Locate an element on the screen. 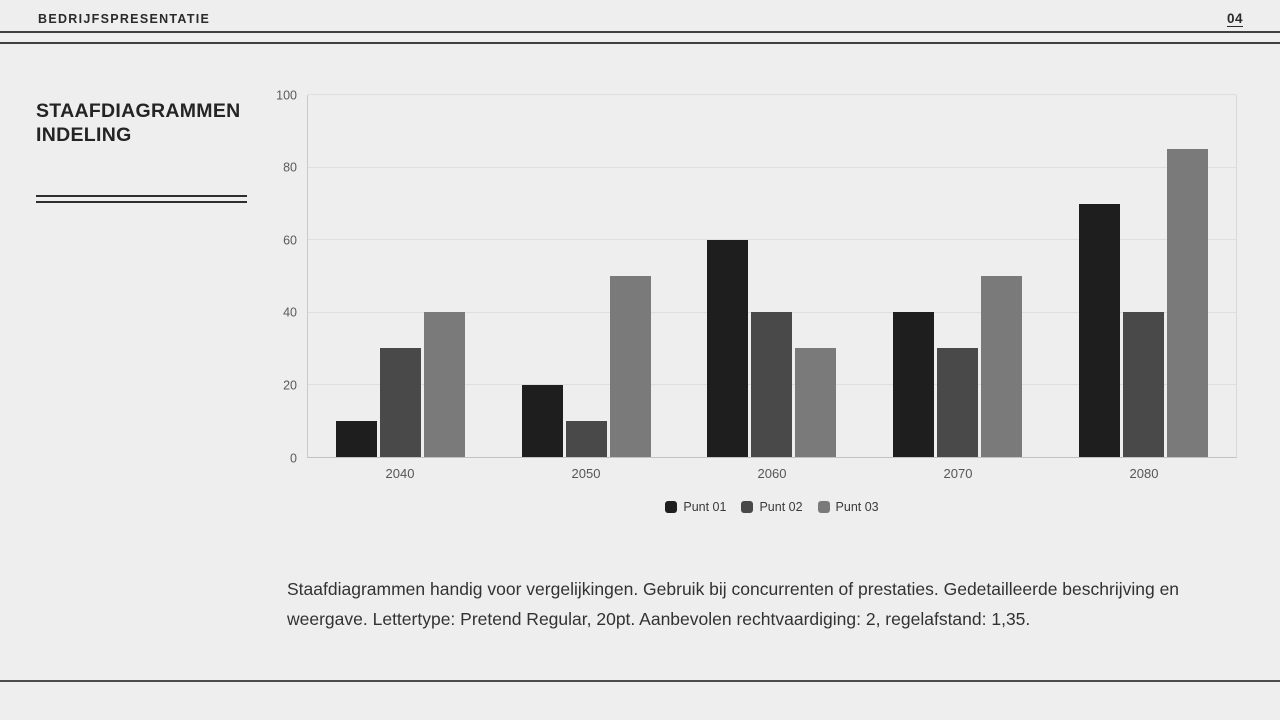  x-axis-tick: 2040 is located at coordinates (400, 473).